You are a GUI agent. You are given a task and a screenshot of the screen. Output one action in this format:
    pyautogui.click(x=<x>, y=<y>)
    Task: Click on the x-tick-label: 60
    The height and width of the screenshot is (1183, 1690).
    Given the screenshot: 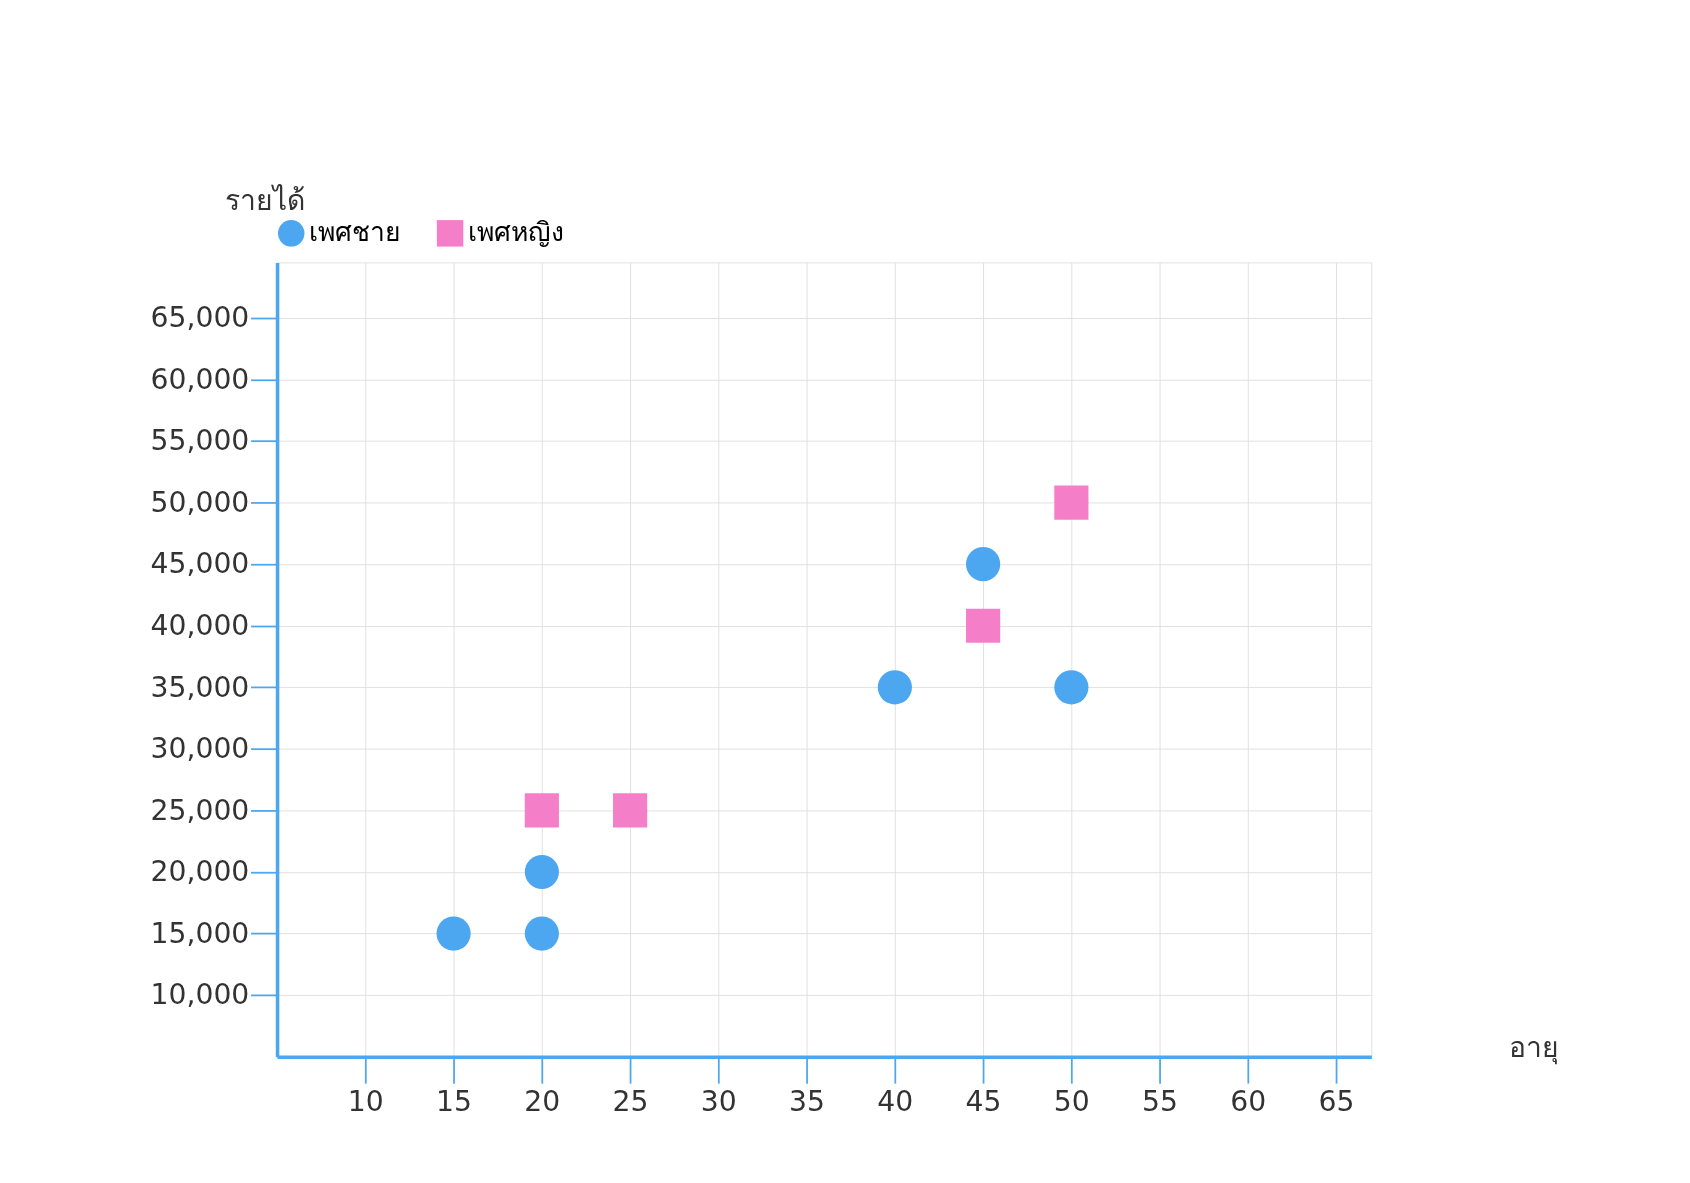 What is the action you would take?
    pyautogui.click(x=1248, y=1101)
    